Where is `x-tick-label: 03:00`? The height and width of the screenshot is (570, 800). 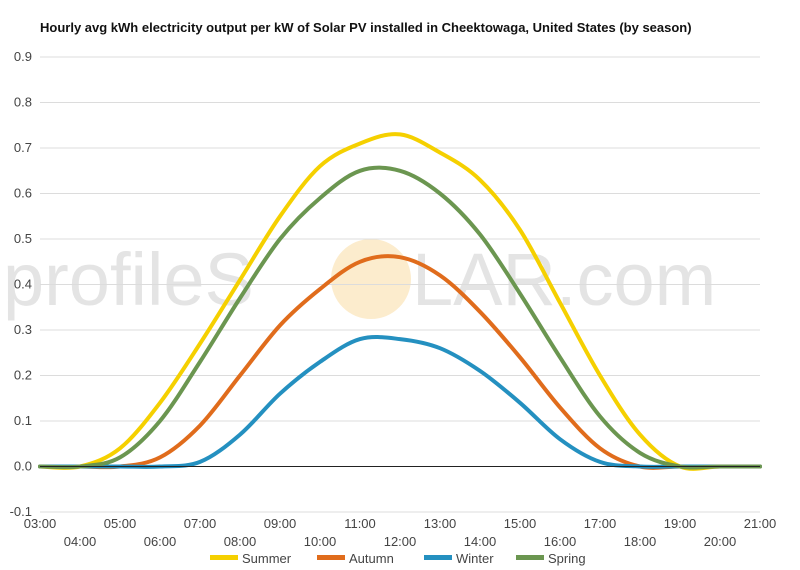 x-tick-label: 03:00 is located at coordinates (40, 523).